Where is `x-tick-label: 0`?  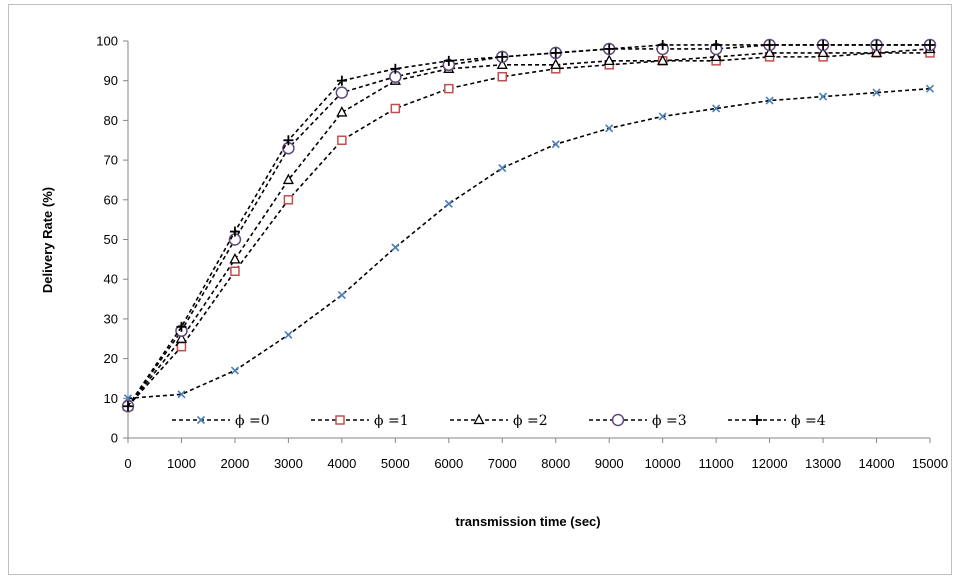
x-tick-label: 0 is located at coordinates (127, 463).